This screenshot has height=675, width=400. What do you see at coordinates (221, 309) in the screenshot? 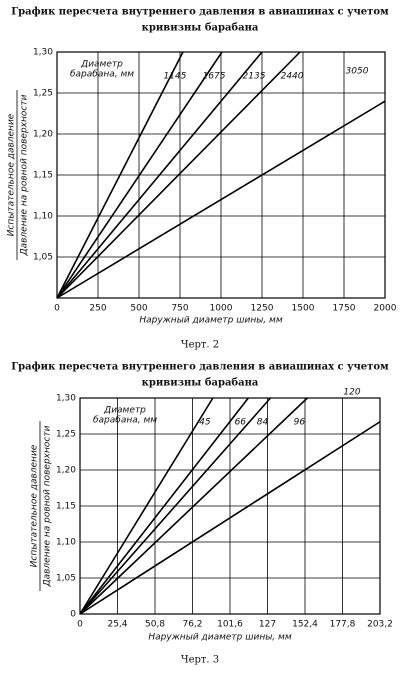
I see `x-tick-label: 1000` at bounding box center [221, 309].